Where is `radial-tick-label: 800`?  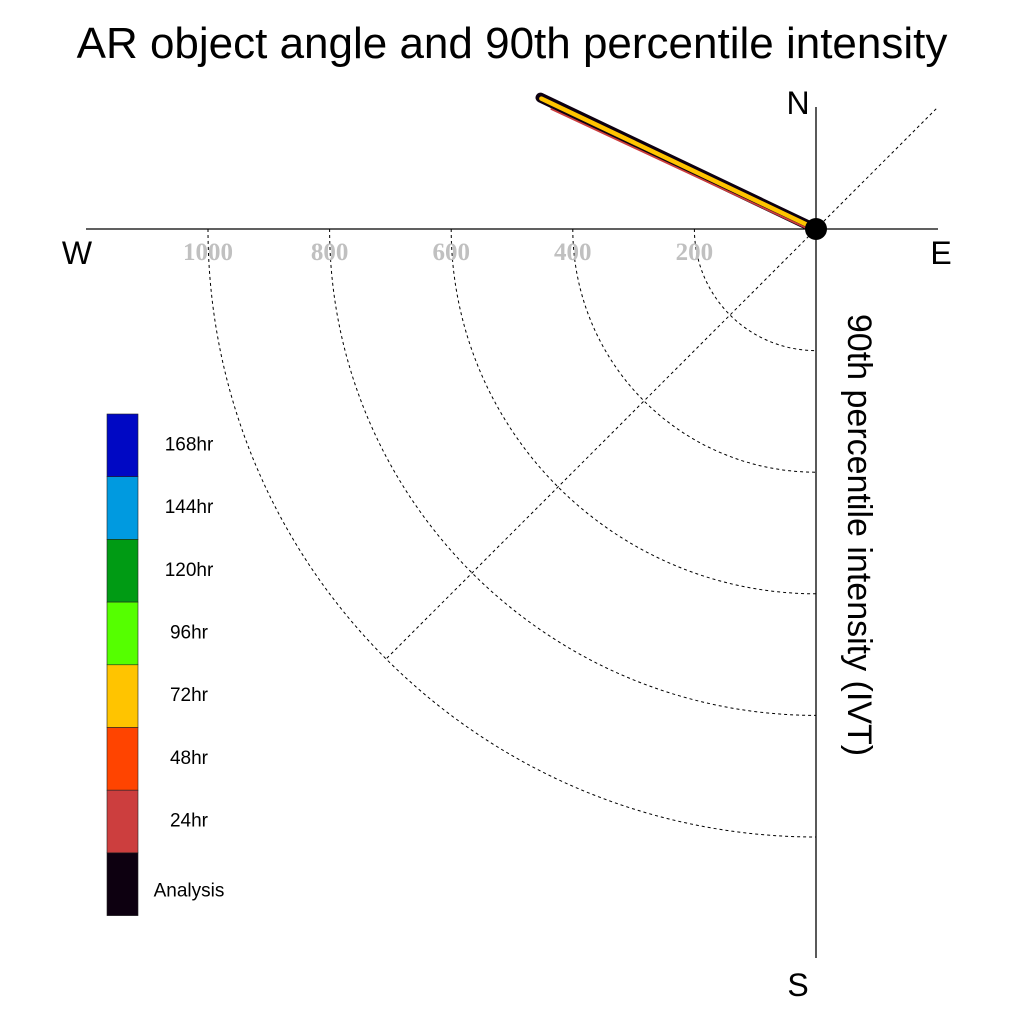 radial-tick-label: 800 is located at coordinates (330, 252).